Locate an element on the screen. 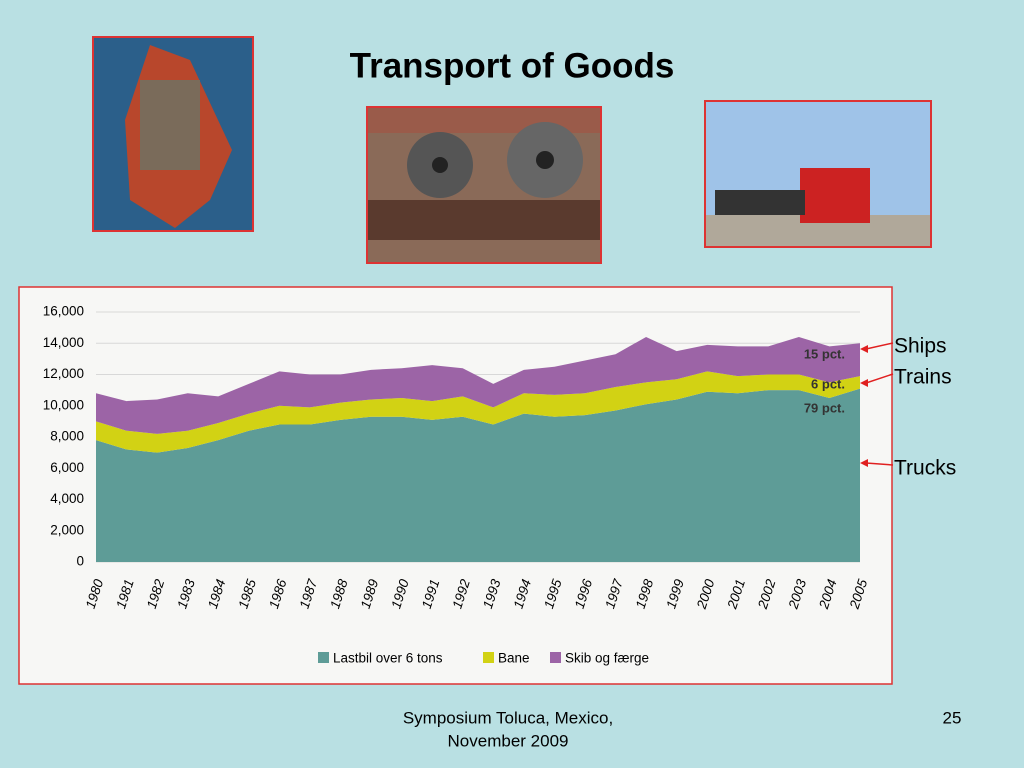 This screenshot has width=1024, height=768. legend-label: Skib og færge is located at coordinates (607, 658).